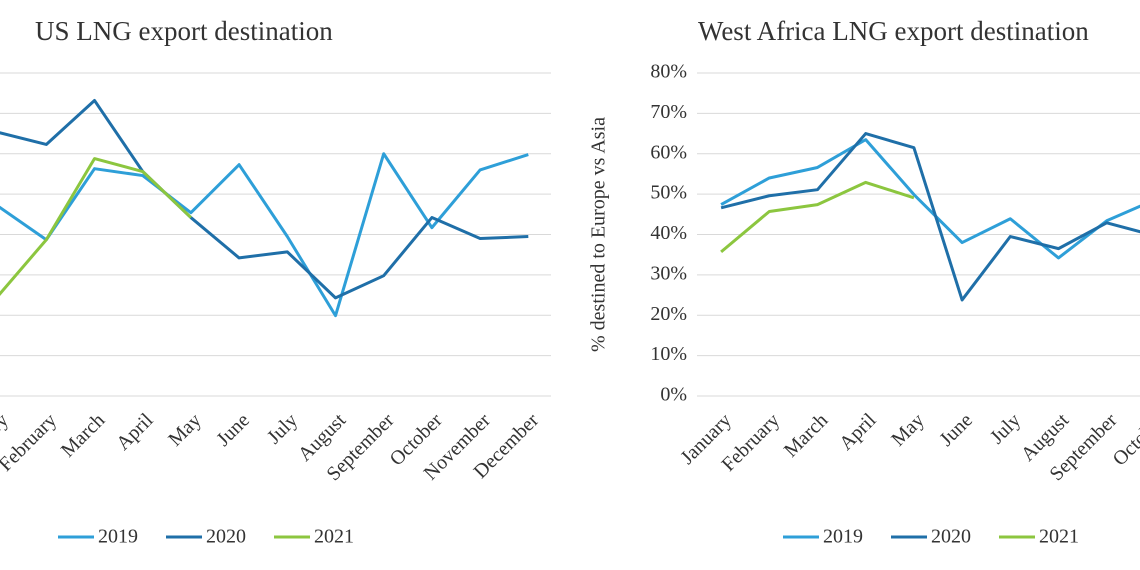 The image size is (1140, 570). I want to click on chart-title: West Africa LNG export destination, so click(893, 31).